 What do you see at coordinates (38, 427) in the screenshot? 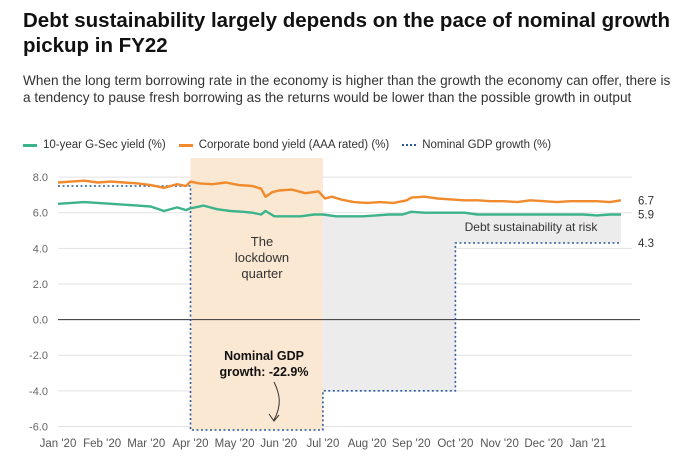
I see `y-tick-label: -6.0` at bounding box center [38, 427].